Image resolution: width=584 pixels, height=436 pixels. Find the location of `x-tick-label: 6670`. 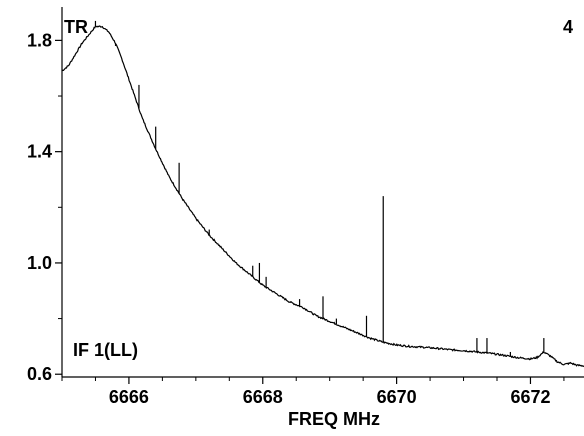

x-tick-label: 6670 is located at coordinates (397, 397).